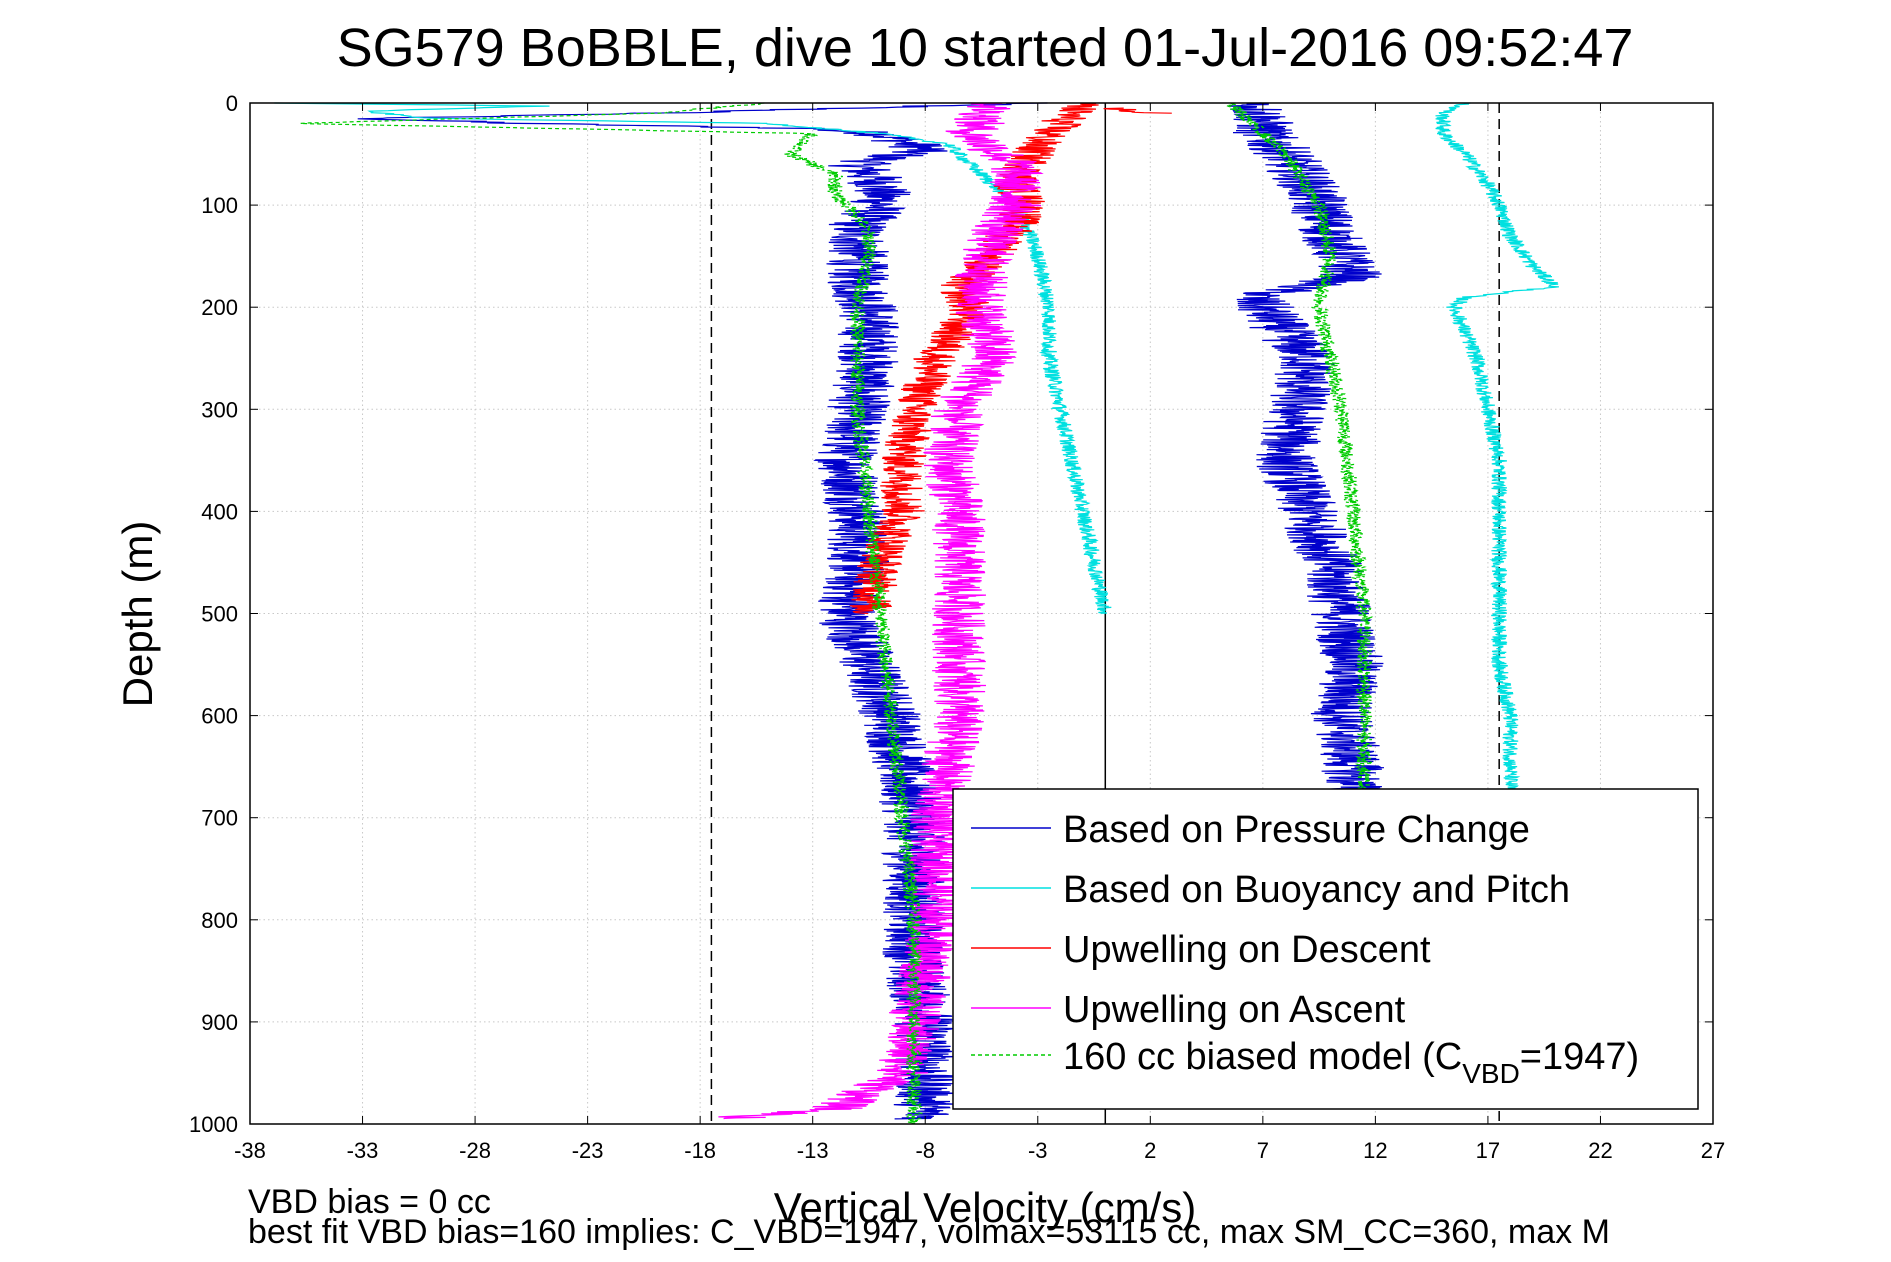  I want to click on x-tick-label: 27, so click(1713, 1150).